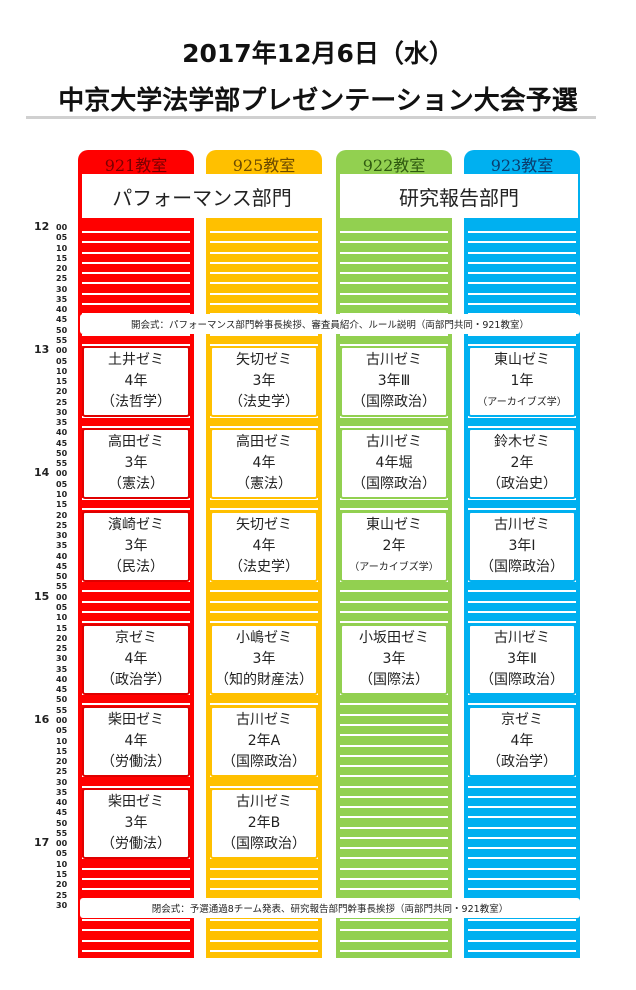 This screenshot has height=990, width=636. I want to click on room-label-923: 923教室, so click(522, 165).